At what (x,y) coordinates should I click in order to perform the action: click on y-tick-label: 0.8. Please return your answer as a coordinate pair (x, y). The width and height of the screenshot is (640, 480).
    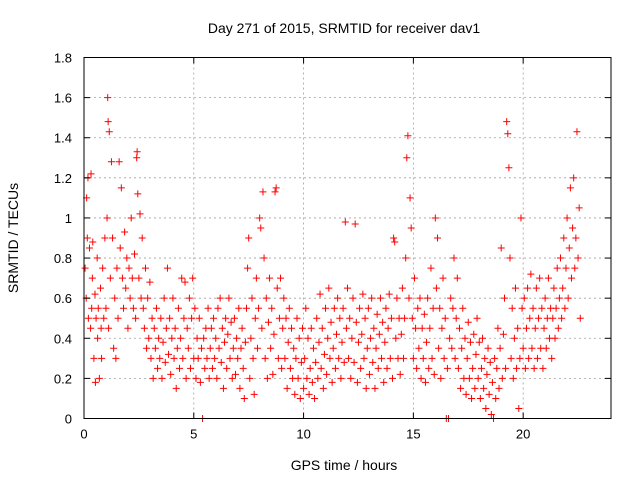
    Looking at the image, I should click on (63, 258).